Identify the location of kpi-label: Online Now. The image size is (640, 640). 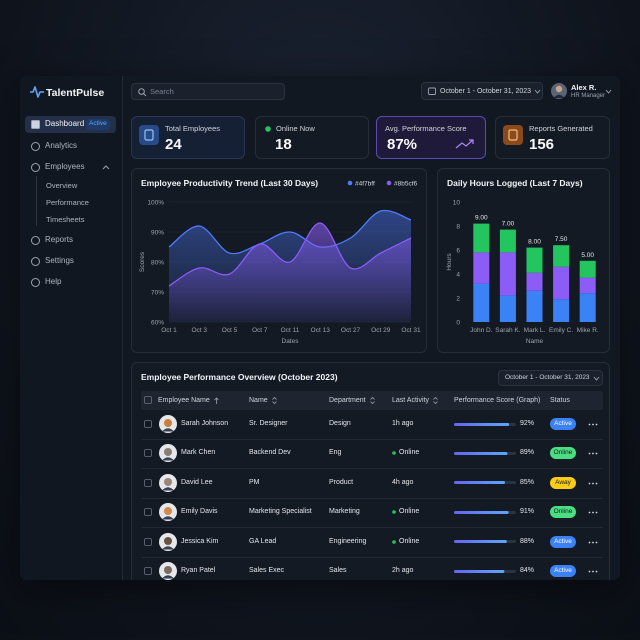
(295, 128).